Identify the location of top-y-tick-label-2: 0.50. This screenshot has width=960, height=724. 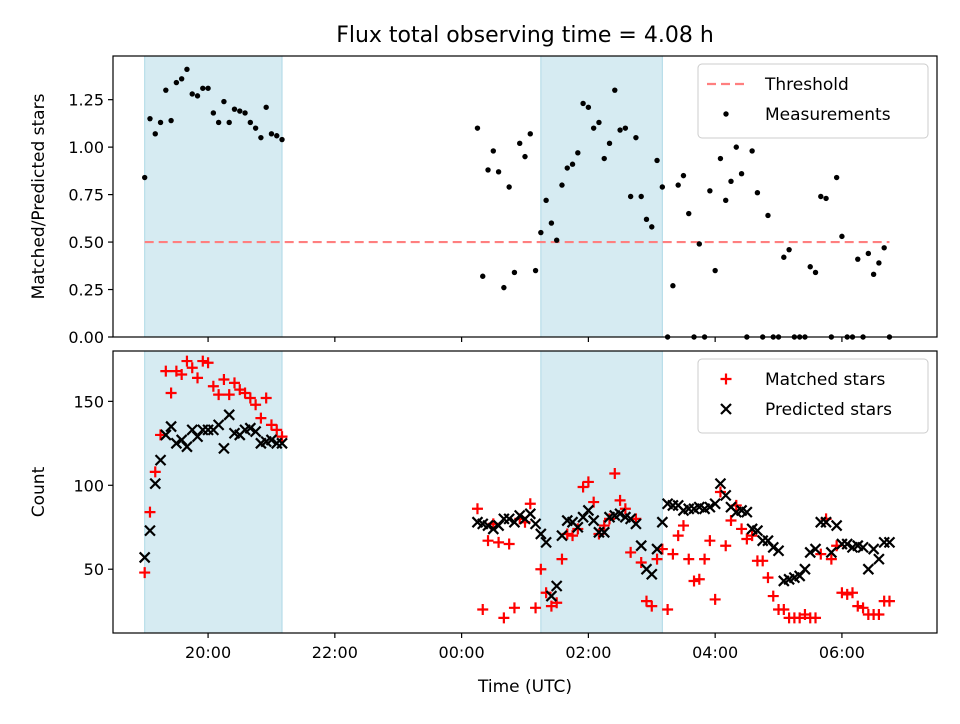
(86, 242).